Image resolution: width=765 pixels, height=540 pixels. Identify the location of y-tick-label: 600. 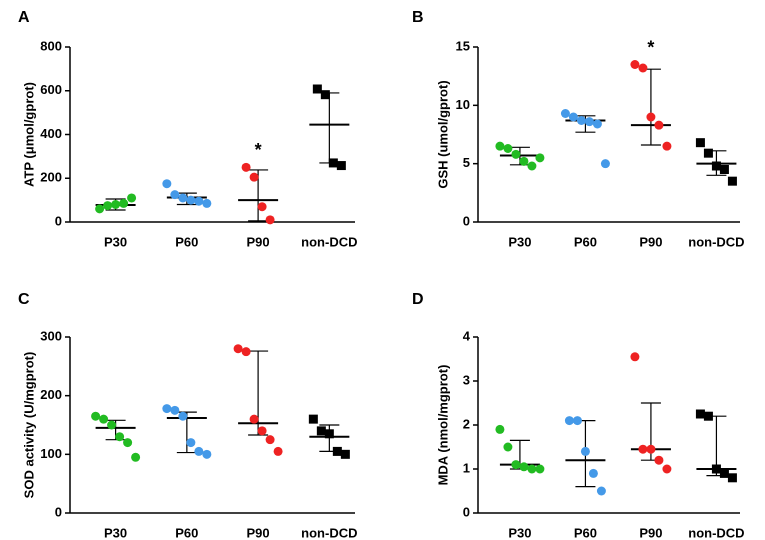
(51, 89).